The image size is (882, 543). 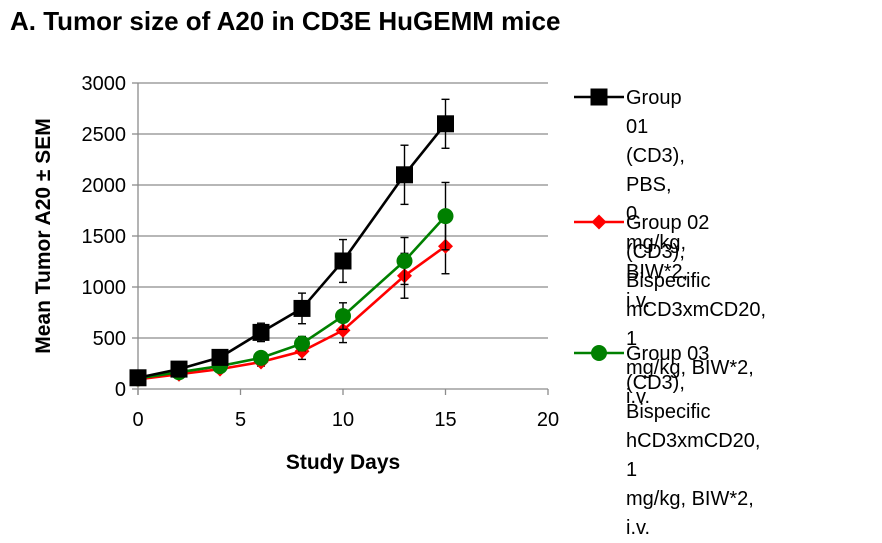 I want to click on x-tick-label-5: 5, so click(x=240, y=420).